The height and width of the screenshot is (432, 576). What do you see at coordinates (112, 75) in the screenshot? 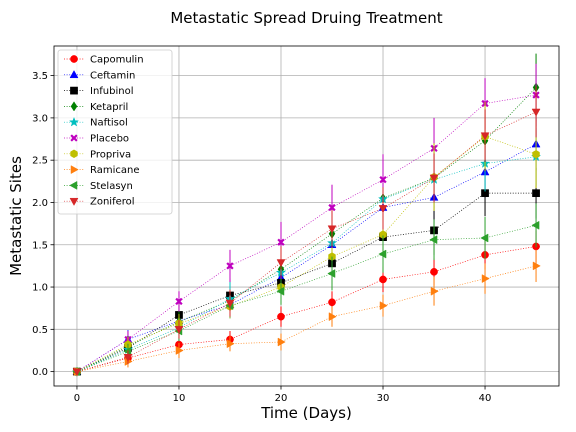
I see `legend-label: Ceftamin` at bounding box center [112, 75].